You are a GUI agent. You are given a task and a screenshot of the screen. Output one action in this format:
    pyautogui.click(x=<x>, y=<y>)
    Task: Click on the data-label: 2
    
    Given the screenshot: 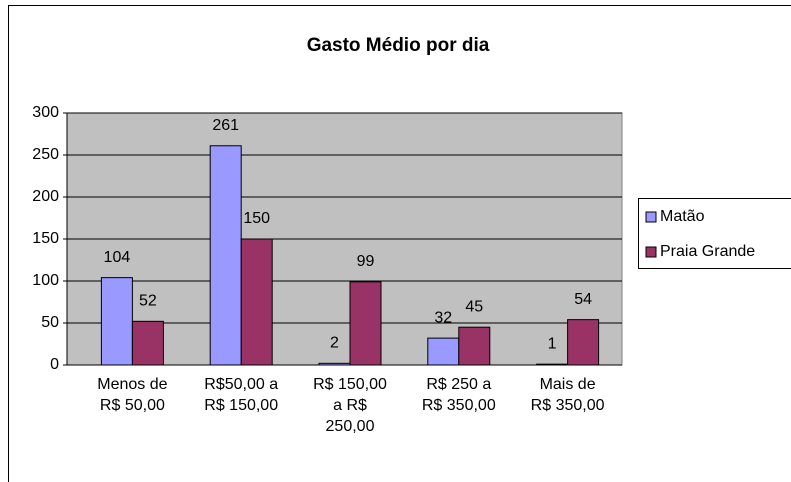 What is the action you would take?
    pyautogui.click(x=334, y=343)
    